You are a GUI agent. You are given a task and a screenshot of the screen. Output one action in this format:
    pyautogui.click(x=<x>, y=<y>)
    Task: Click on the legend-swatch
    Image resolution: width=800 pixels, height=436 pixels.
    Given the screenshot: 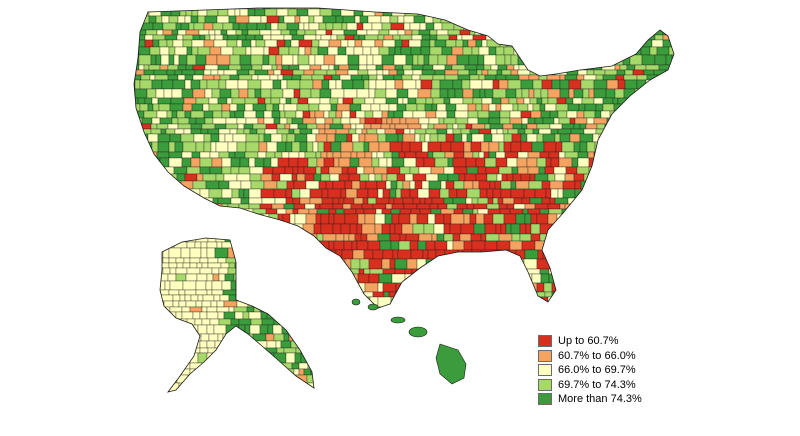 What is the action you would take?
    pyautogui.click(x=545, y=355)
    